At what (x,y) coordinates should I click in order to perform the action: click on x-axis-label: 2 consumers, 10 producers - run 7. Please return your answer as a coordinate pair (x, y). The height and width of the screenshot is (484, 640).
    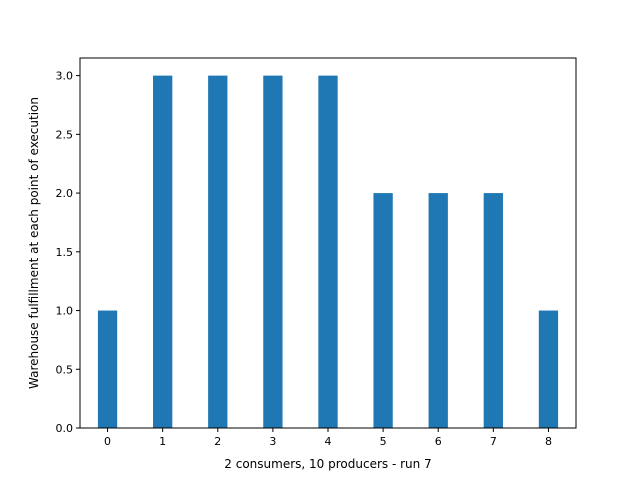
    Looking at the image, I should click on (327, 464).